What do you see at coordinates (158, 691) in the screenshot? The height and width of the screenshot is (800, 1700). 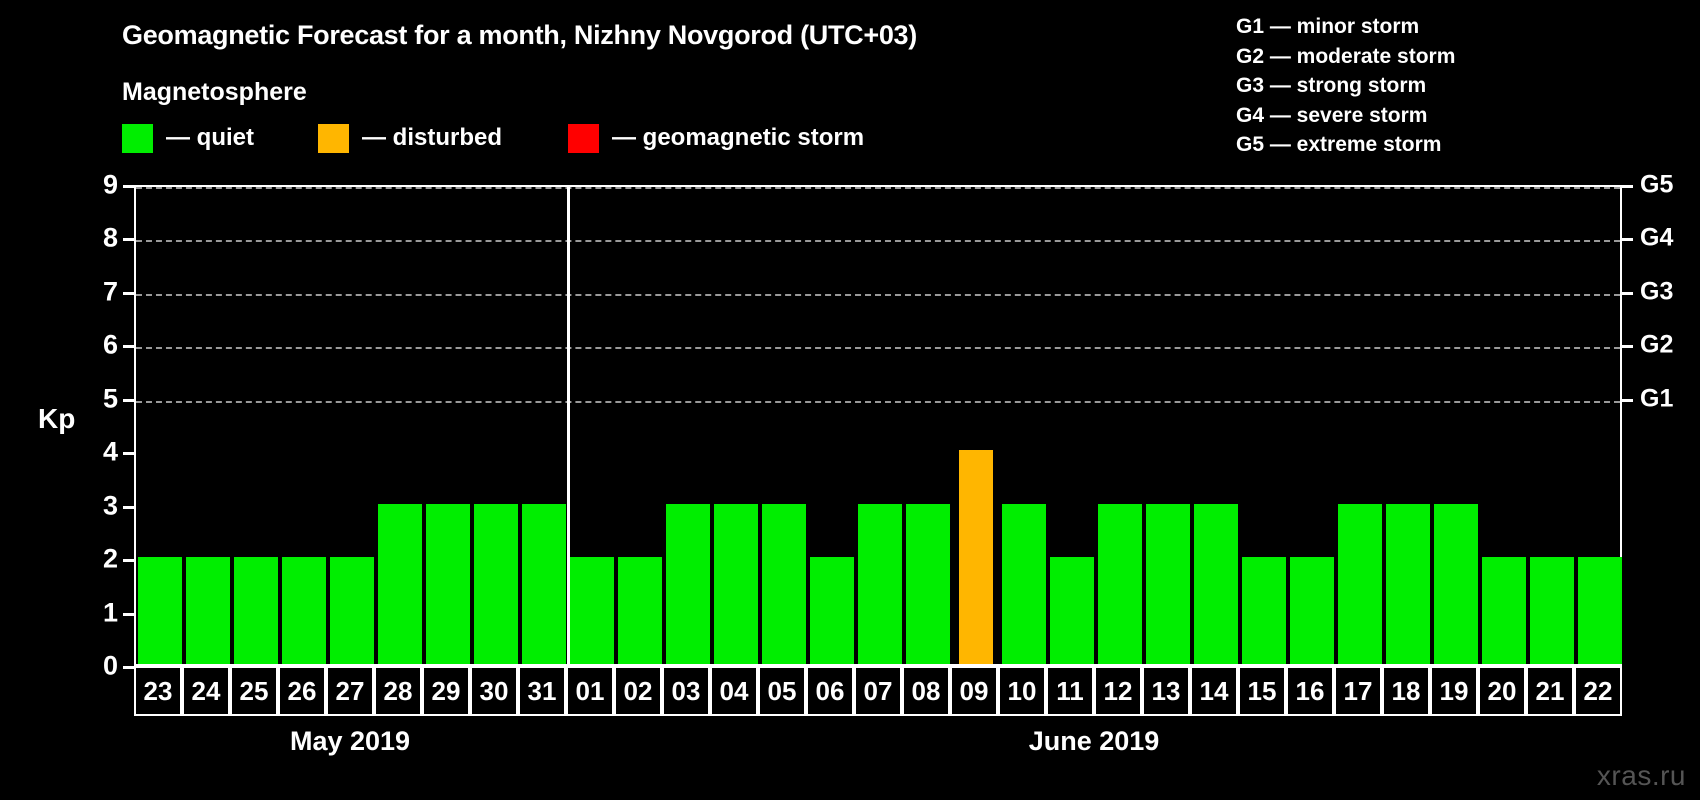 I see `day-label-23: 23` at bounding box center [158, 691].